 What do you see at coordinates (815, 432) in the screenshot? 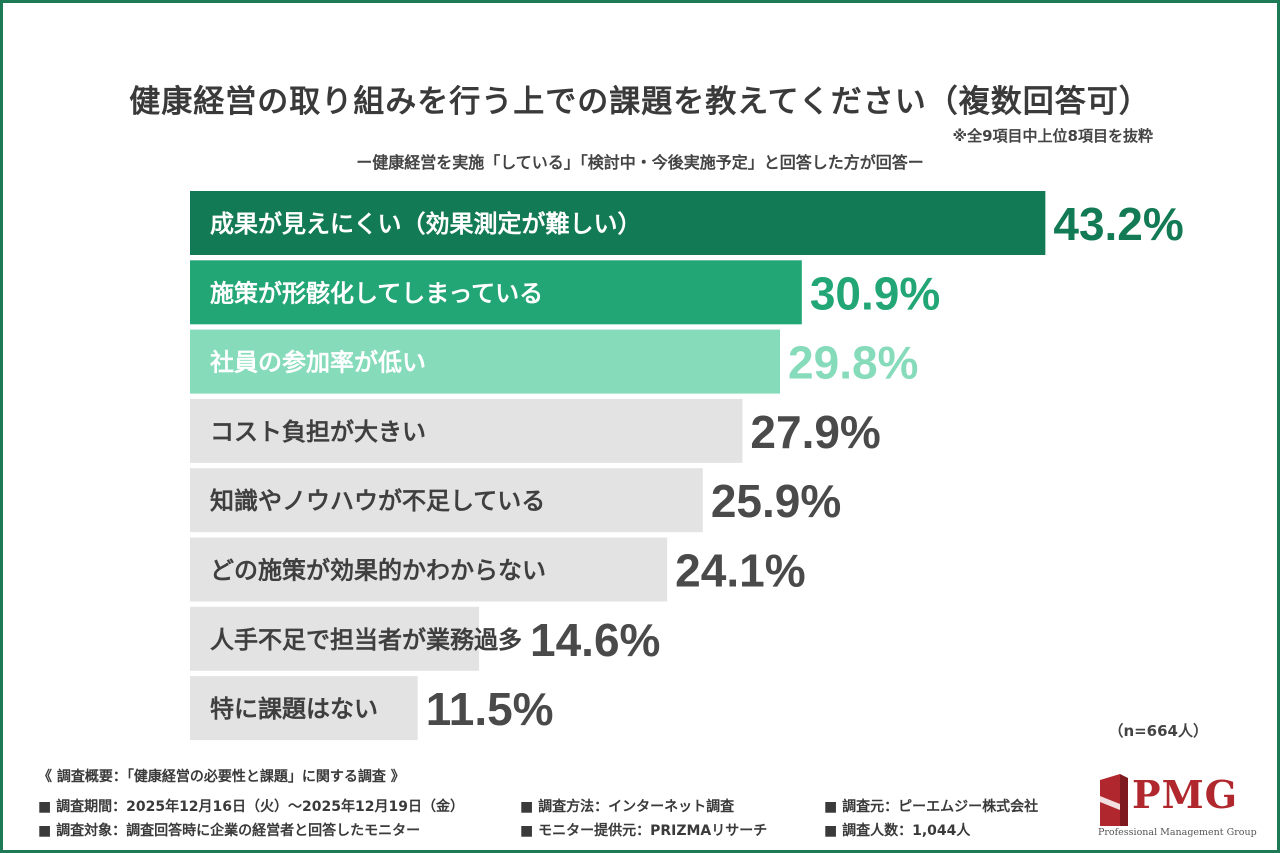
I see `value-label: 27.9%` at bounding box center [815, 432].